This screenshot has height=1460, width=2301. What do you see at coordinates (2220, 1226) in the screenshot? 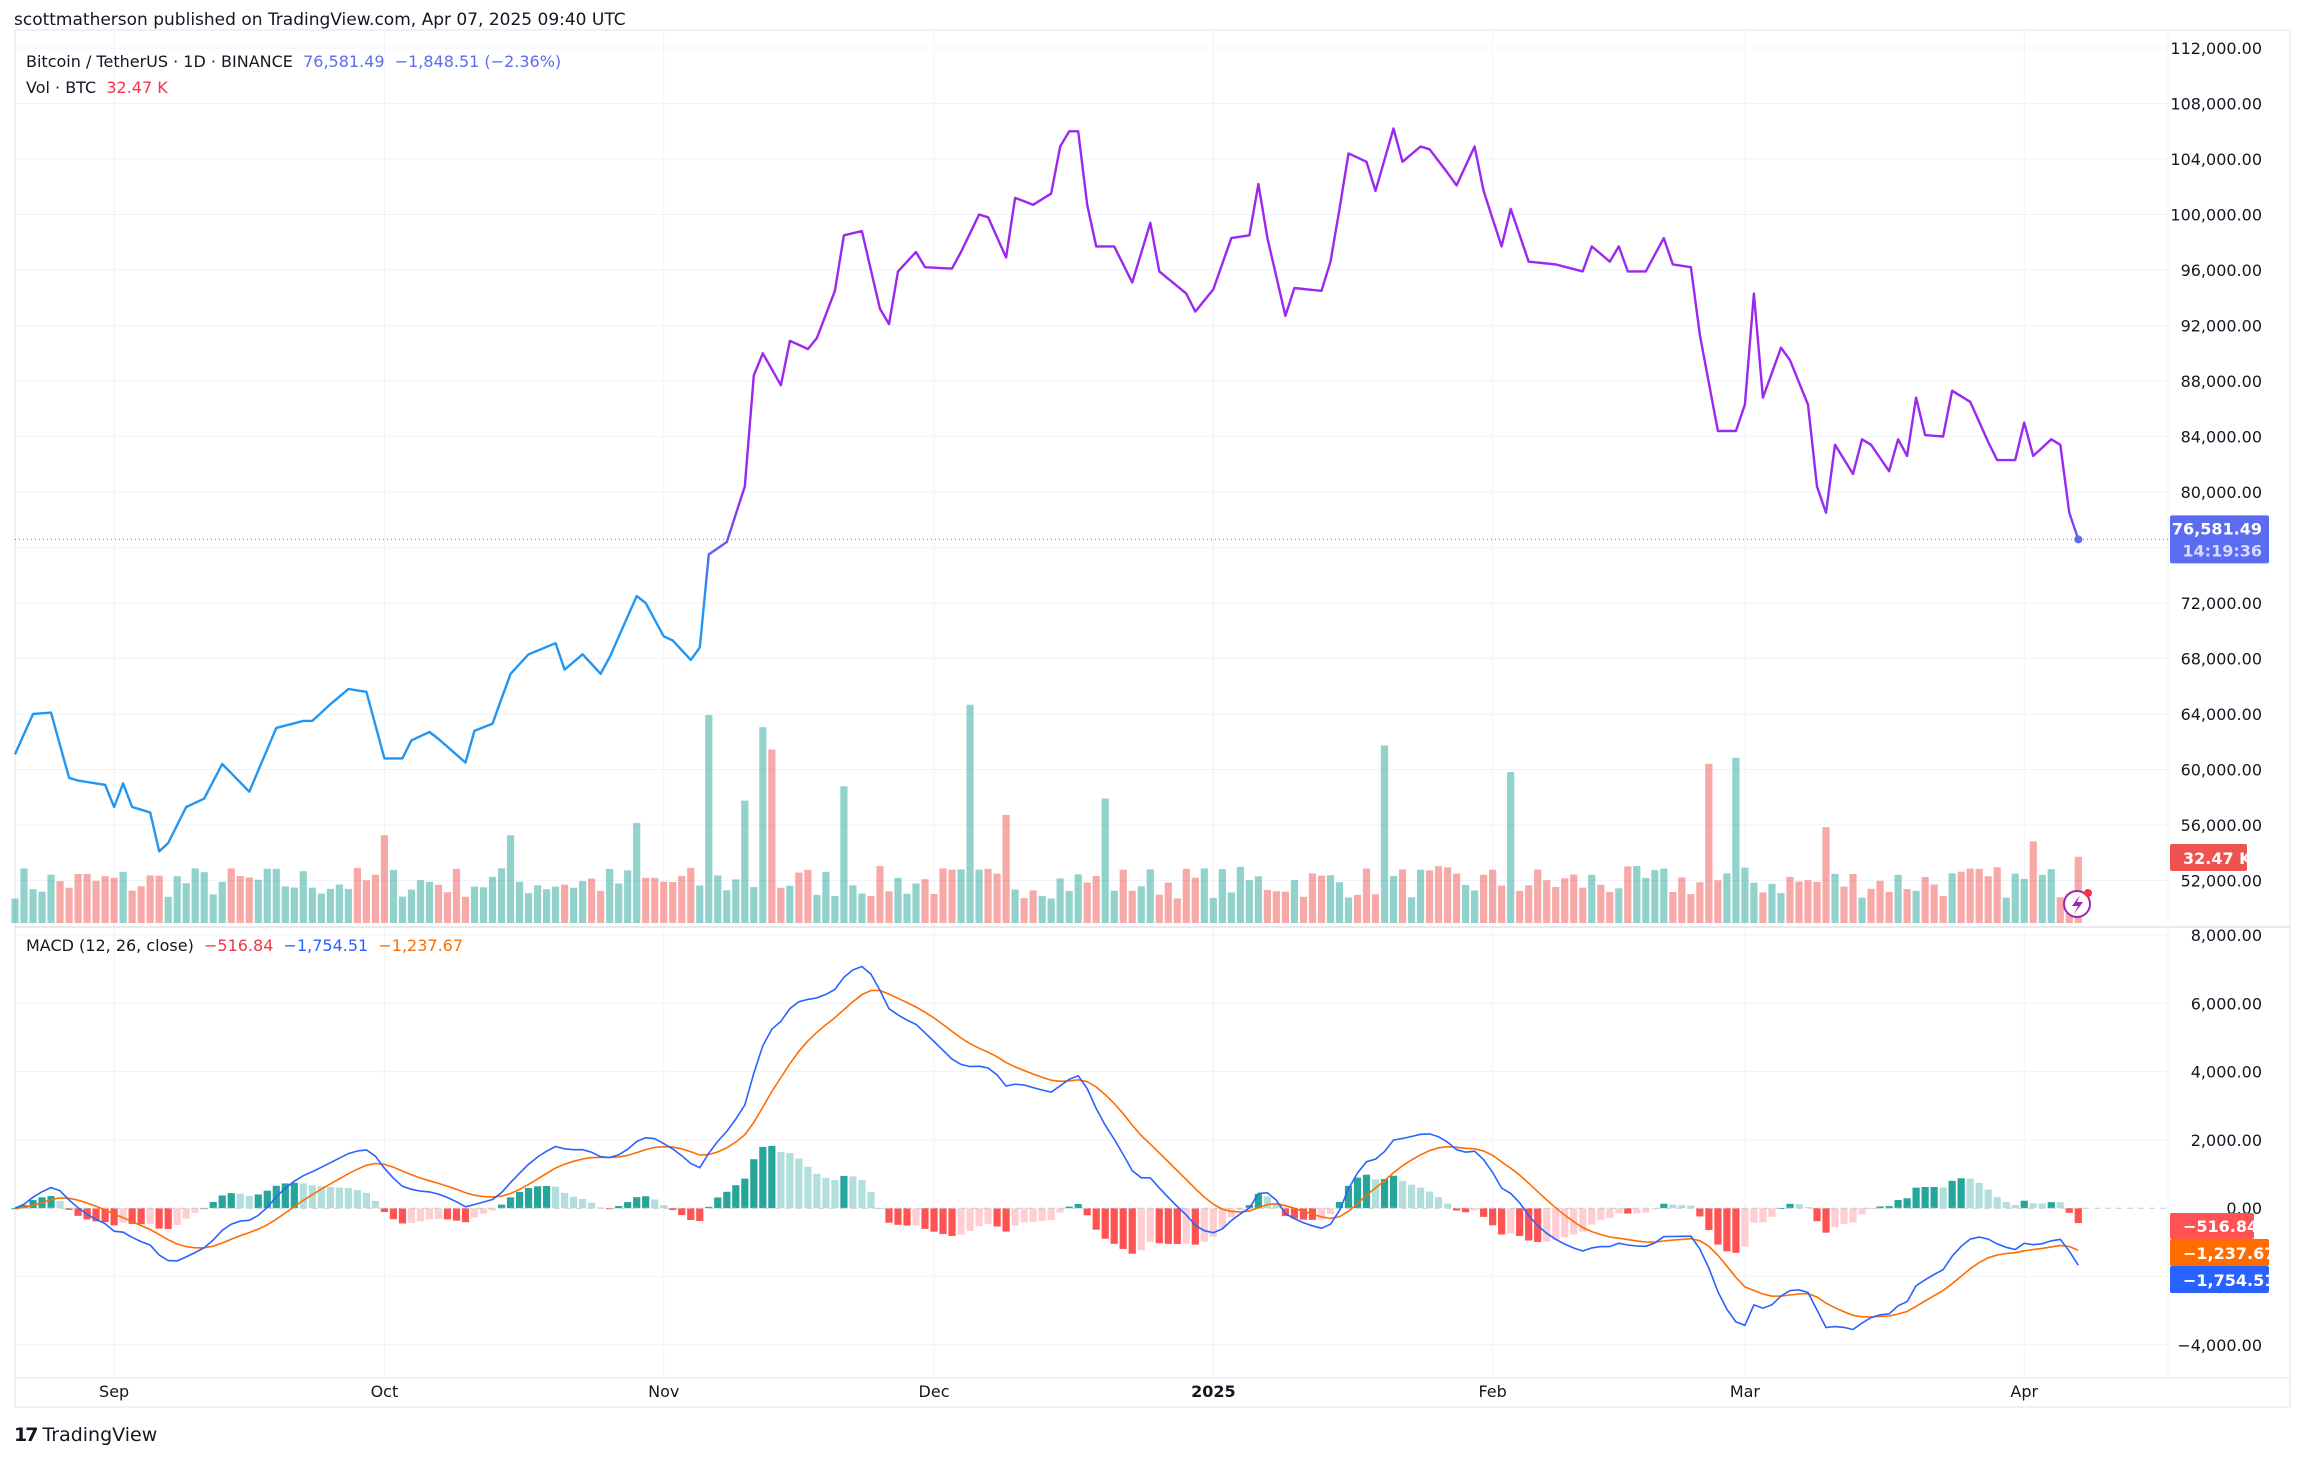
I see `macd-hist-badge: −516.84` at bounding box center [2220, 1226].